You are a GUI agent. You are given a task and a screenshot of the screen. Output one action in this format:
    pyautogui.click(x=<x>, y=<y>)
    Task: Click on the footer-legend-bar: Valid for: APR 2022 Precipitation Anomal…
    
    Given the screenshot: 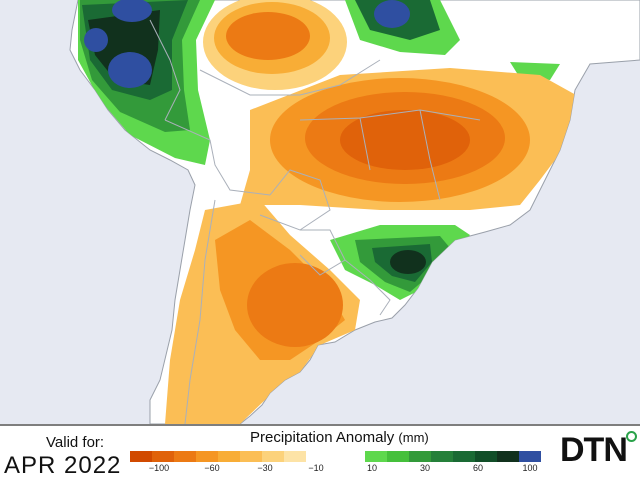 What is the action you would take?
    pyautogui.click(x=320, y=453)
    